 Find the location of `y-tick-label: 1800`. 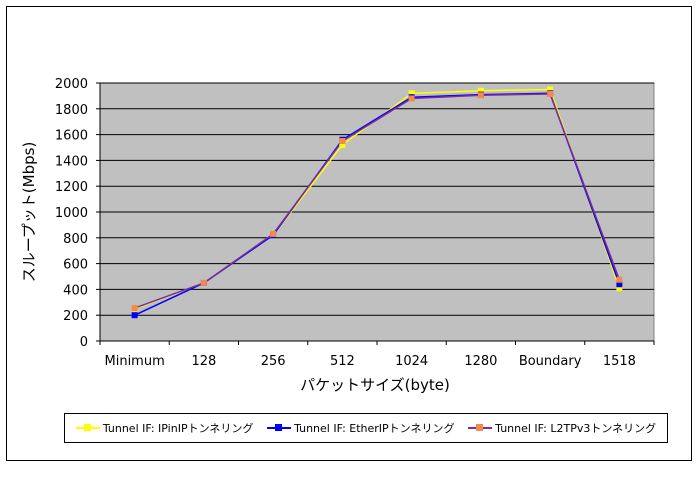

y-tick-label: 1800 is located at coordinates (71, 110).